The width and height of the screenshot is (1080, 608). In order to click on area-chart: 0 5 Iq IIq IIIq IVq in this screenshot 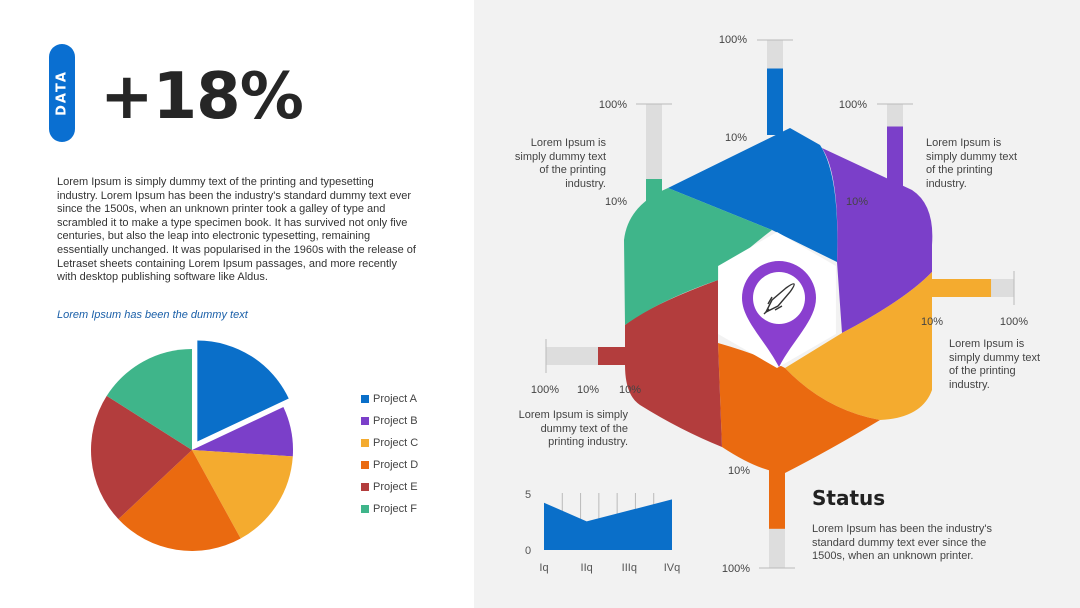, I will do `click(603, 531)`.